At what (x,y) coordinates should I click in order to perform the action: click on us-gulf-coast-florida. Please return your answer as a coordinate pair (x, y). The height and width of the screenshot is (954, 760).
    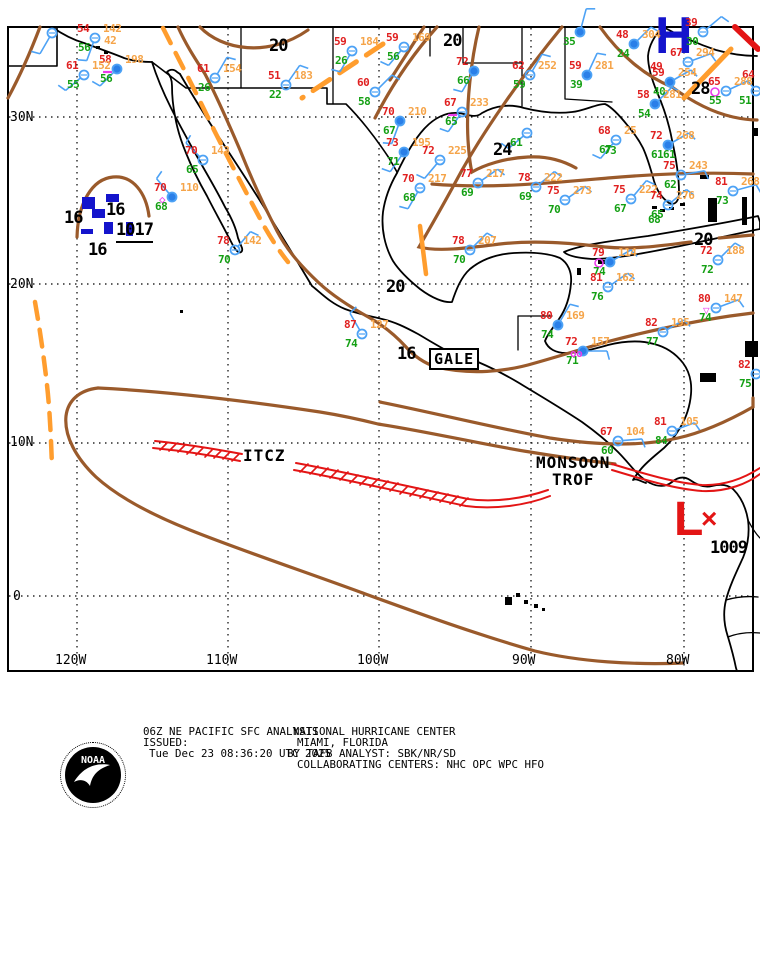
    Looking at the image, I should click on (538, 115).